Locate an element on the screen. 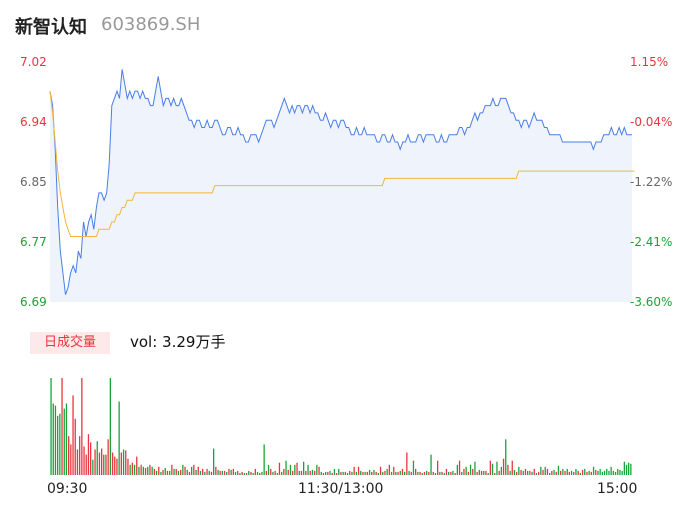 Image resolution: width=686 pixels, height=524 pixels. time-tick-close: 15:00 is located at coordinates (617, 489).